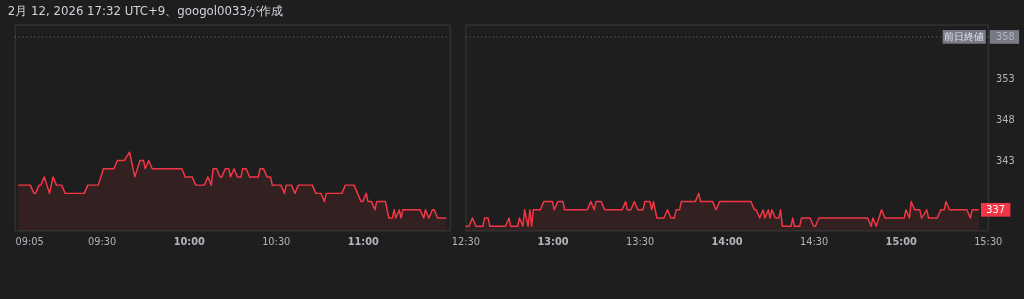 This screenshot has width=1024, height=299. I want to click on x-tick-label: 12:30, so click(466, 241).